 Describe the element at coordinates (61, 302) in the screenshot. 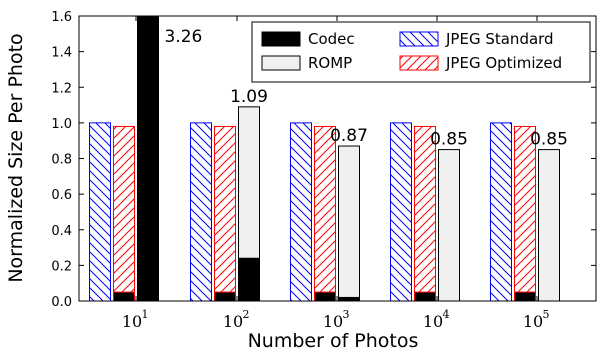

I see `y-tick-label: 0.0` at that location.